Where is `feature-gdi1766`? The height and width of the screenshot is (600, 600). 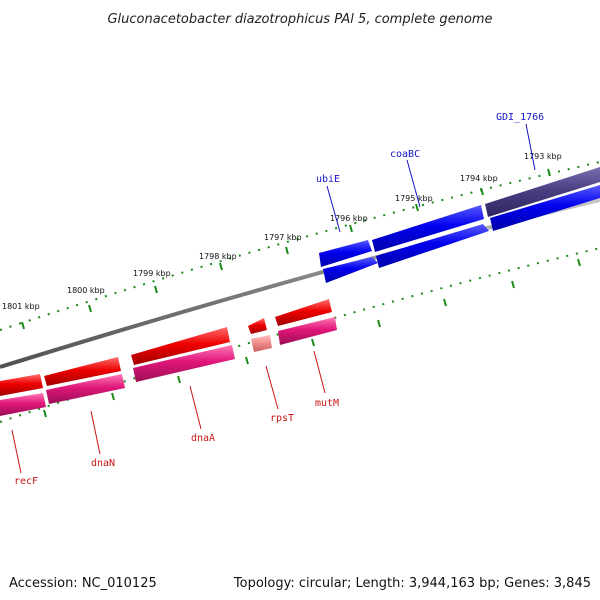 feature-gdi1766 is located at coordinates (545, 208).